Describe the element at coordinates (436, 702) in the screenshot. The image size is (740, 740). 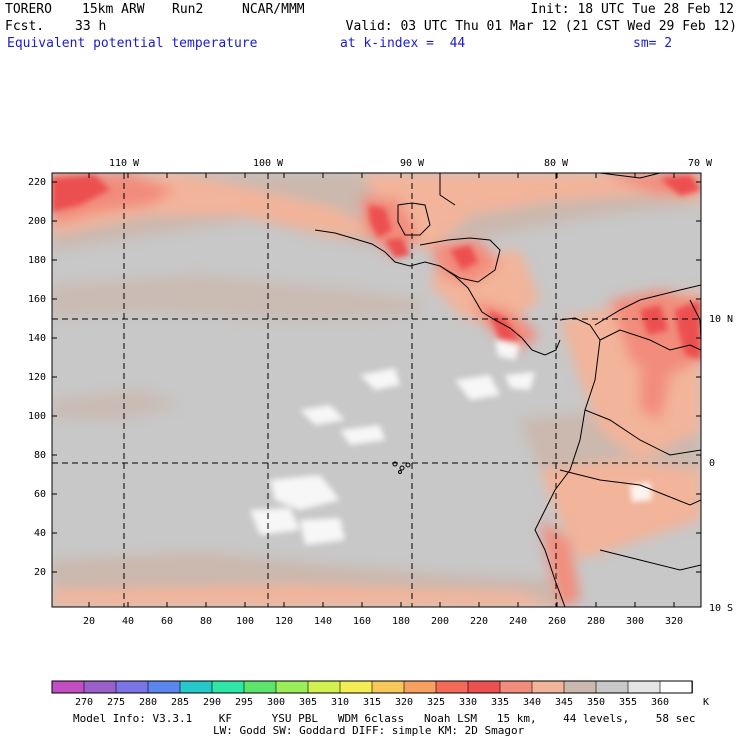
I see `colorbar-label: 325` at that location.